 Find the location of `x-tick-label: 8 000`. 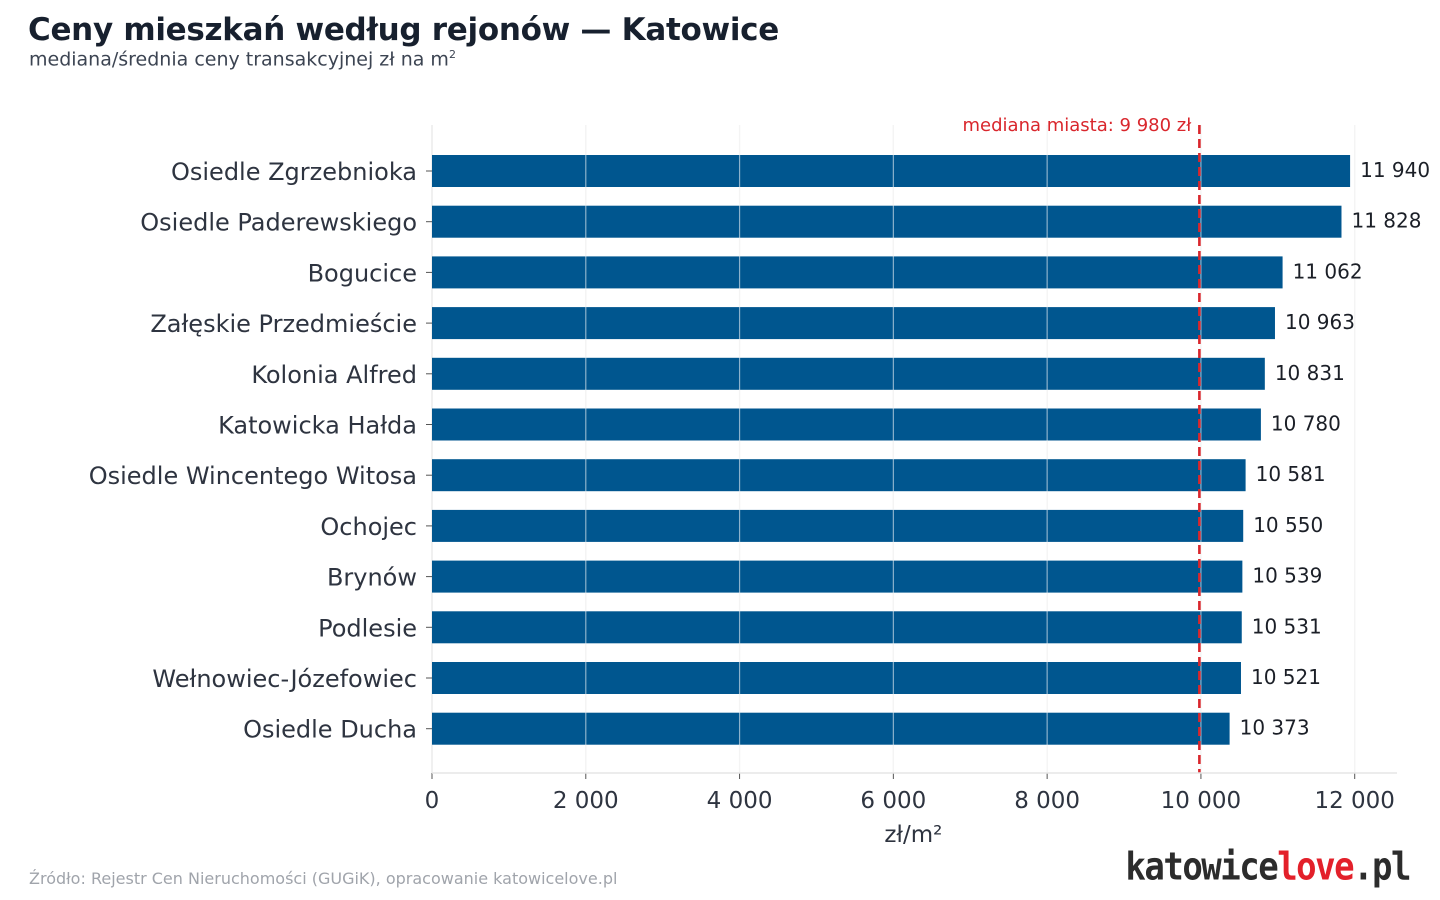

x-tick-label: 8 000 is located at coordinates (1047, 801).